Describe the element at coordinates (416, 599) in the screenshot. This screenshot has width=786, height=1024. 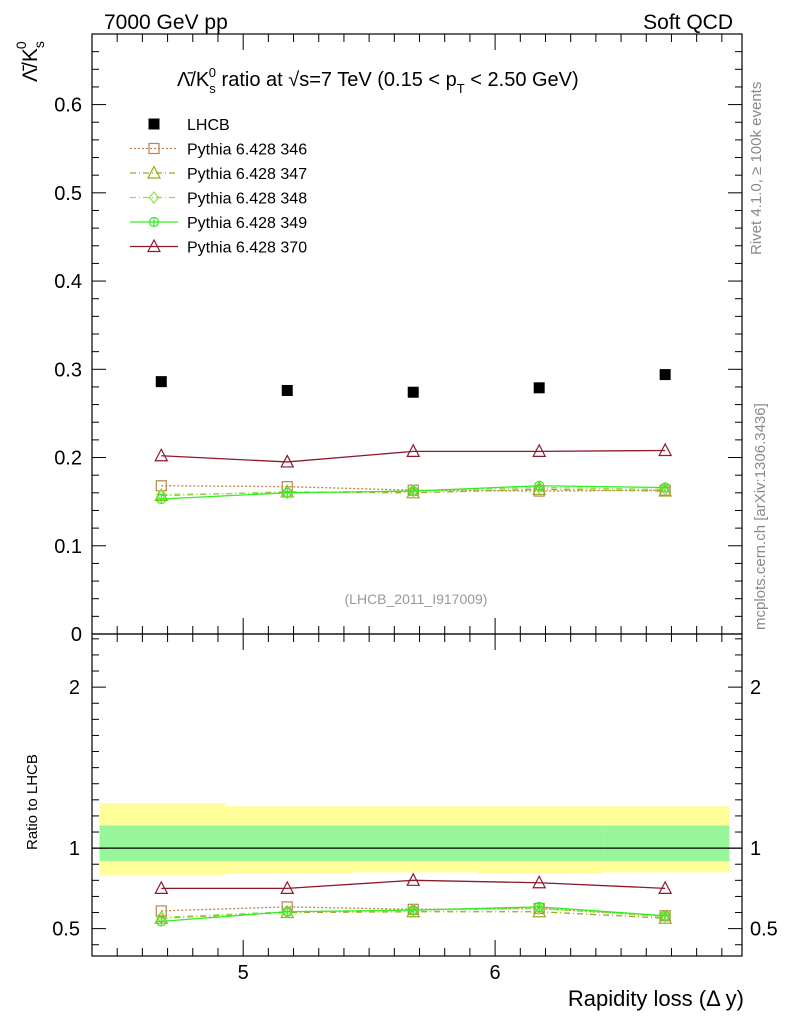
I see `analysis-watermark: (LHCB_2011_I917009)` at that location.